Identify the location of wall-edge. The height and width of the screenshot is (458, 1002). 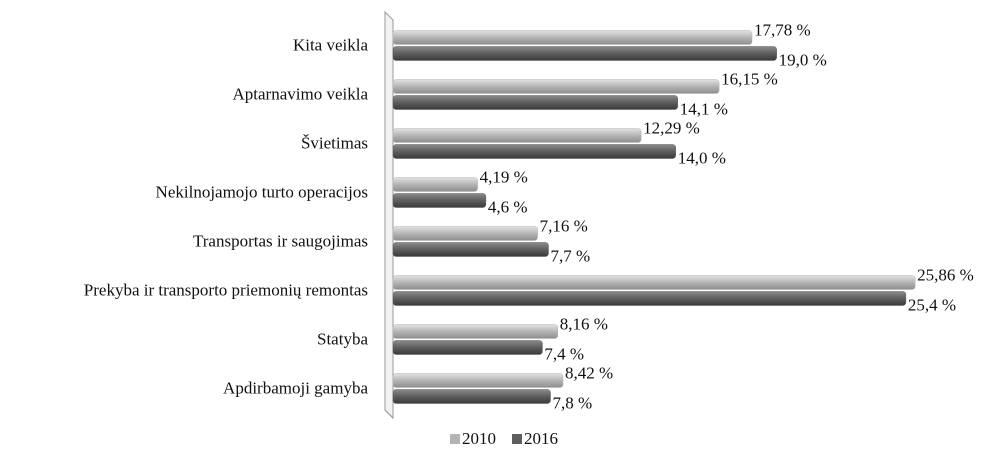
(389, 414).